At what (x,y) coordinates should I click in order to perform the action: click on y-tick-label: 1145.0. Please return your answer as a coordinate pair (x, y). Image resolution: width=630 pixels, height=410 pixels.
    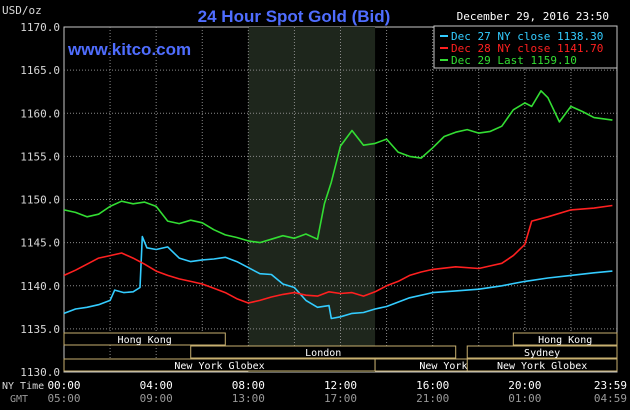
    Looking at the image, I should click on (40, 243).